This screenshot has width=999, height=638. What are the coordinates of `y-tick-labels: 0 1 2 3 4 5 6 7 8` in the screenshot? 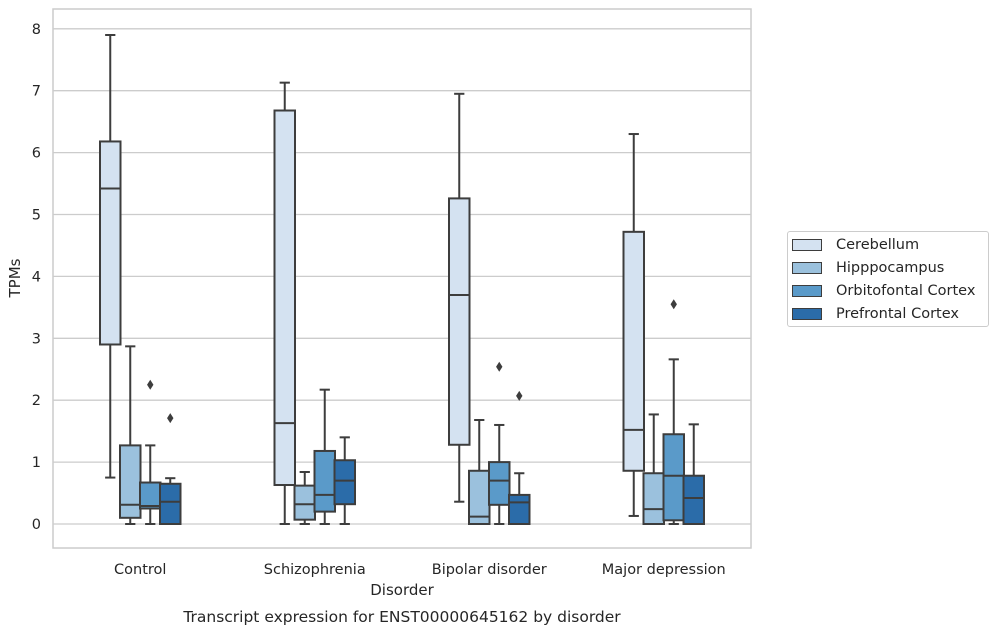 It's located at (36, 277).